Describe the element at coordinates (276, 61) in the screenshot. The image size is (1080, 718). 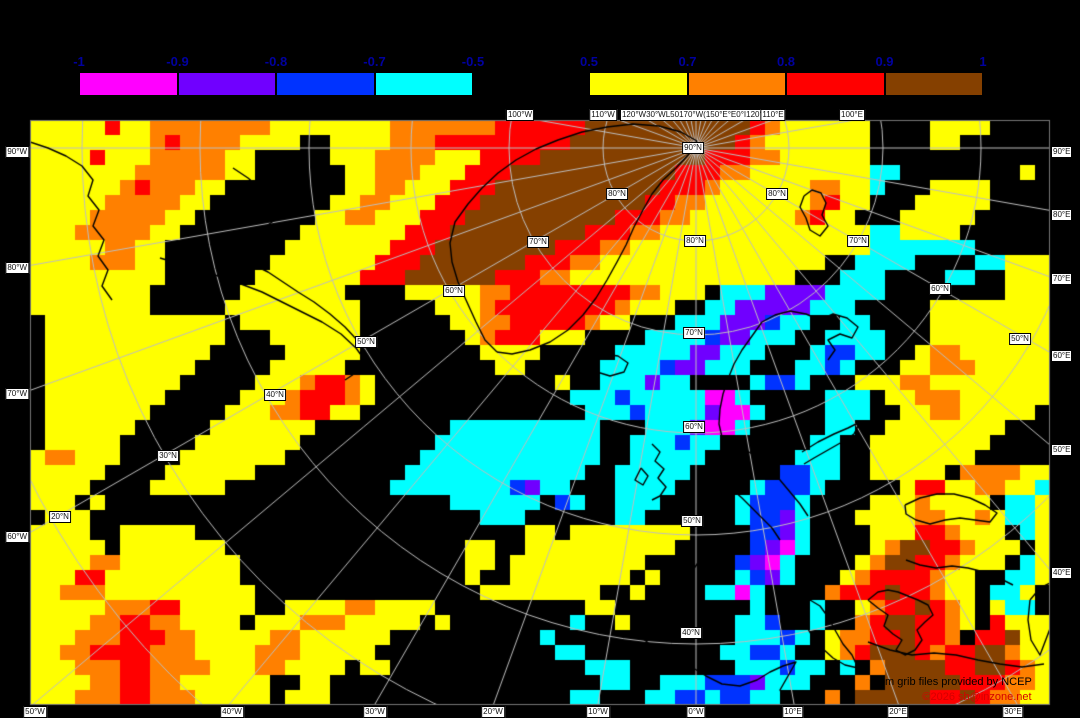
I see `colorbar-negative-tick-label: -0.8` at that location.